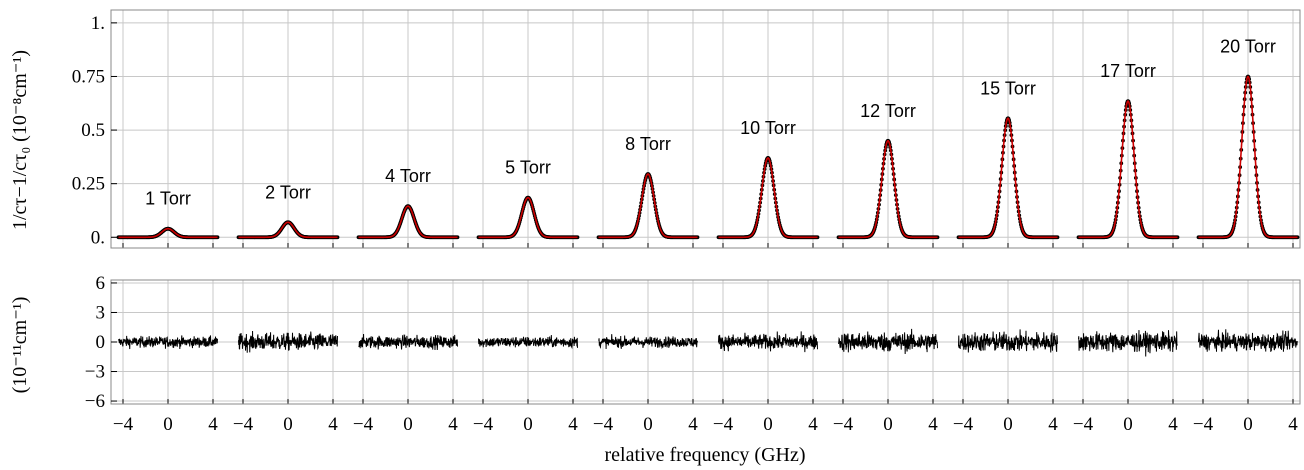 This screenshot has height=470, width=1304. I want to click on x-tick-labels: −4 0 4 −4 0 4 −4 0 4 −4 0 4 −4 0 4 −4 0 4 −4 0 4 −4 0 4 −4 0 4 −4 0 4, so click(705, 424).